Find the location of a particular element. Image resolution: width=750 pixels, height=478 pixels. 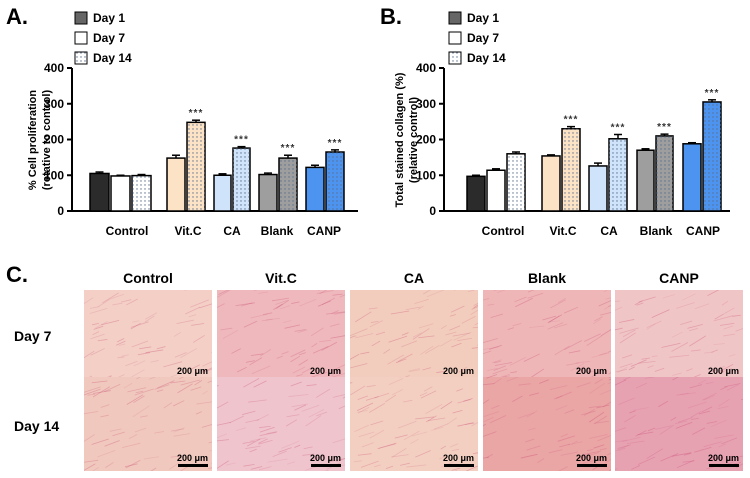

legend-label-day7: Day 7 is located at coordinates (483, 38).